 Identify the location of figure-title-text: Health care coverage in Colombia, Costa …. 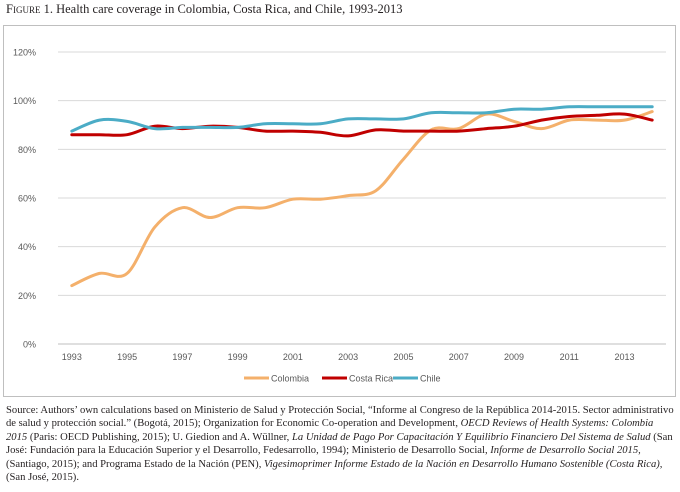
(229, 9).